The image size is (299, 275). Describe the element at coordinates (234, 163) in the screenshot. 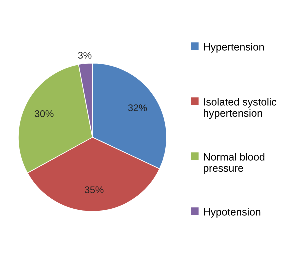

I see `legend-label: Normal blood pressure` at that location.